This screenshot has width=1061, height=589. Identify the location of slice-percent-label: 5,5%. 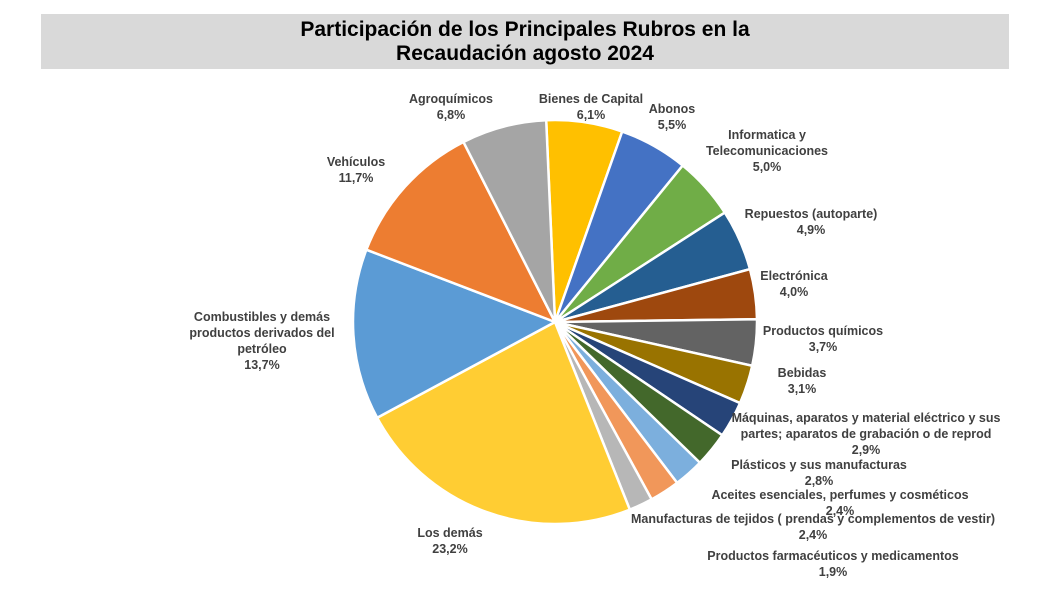
(672, 125).